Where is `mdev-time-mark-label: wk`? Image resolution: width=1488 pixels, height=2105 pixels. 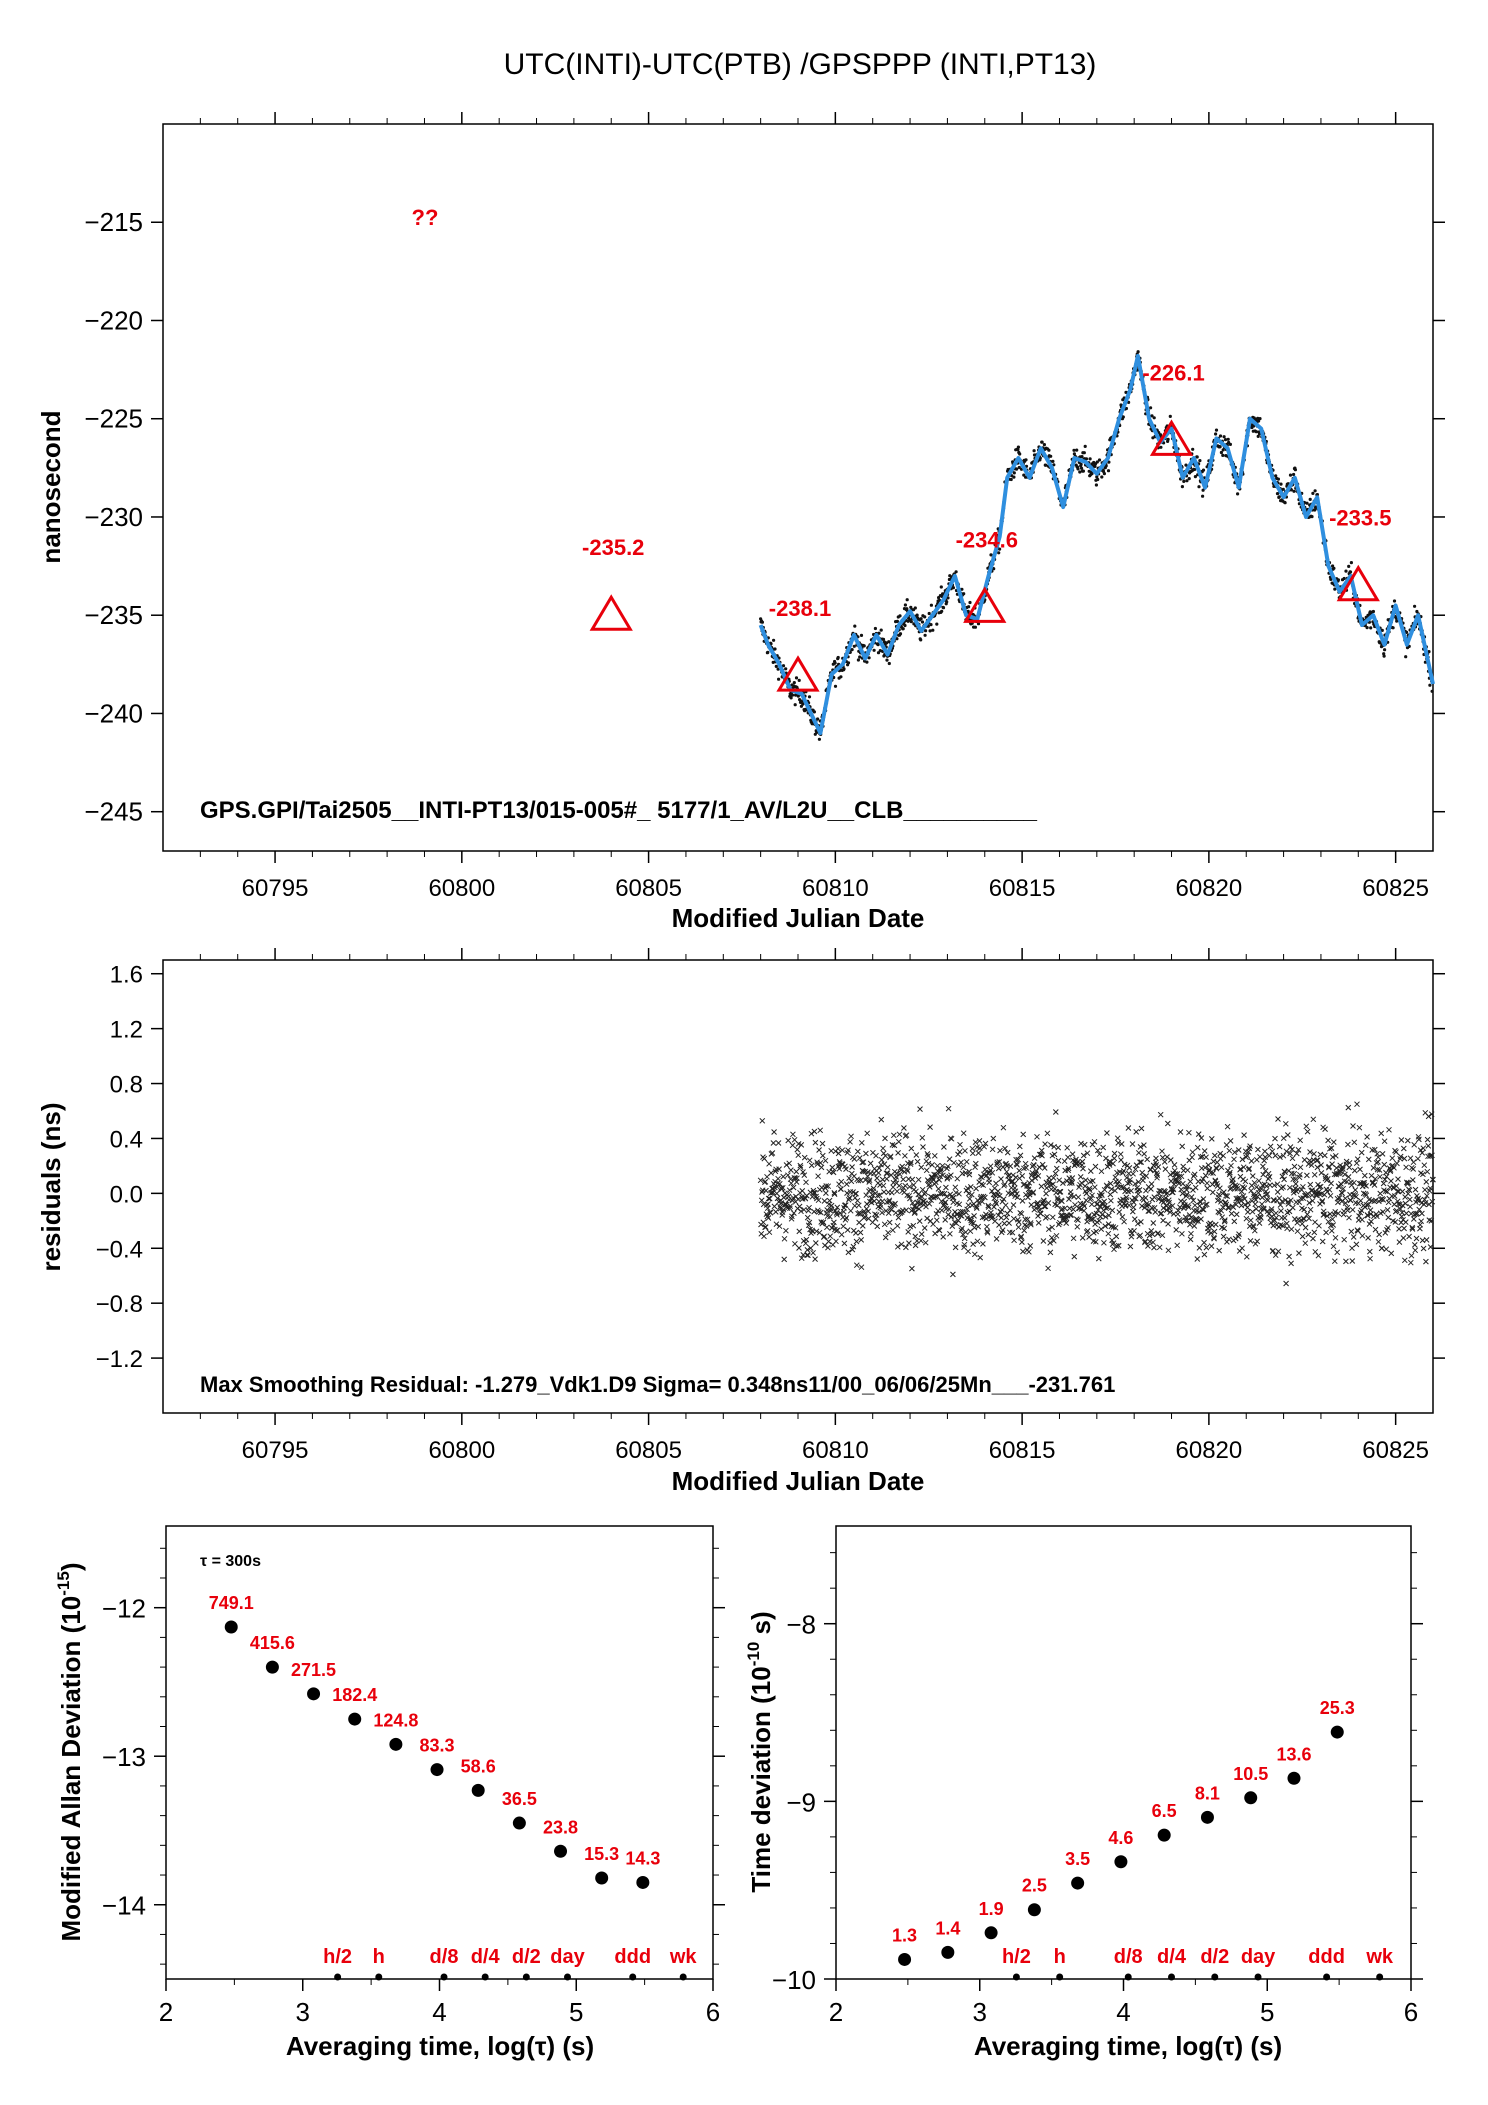 mdev-time-mark-label: wk is located at coordinates (683, 1957).